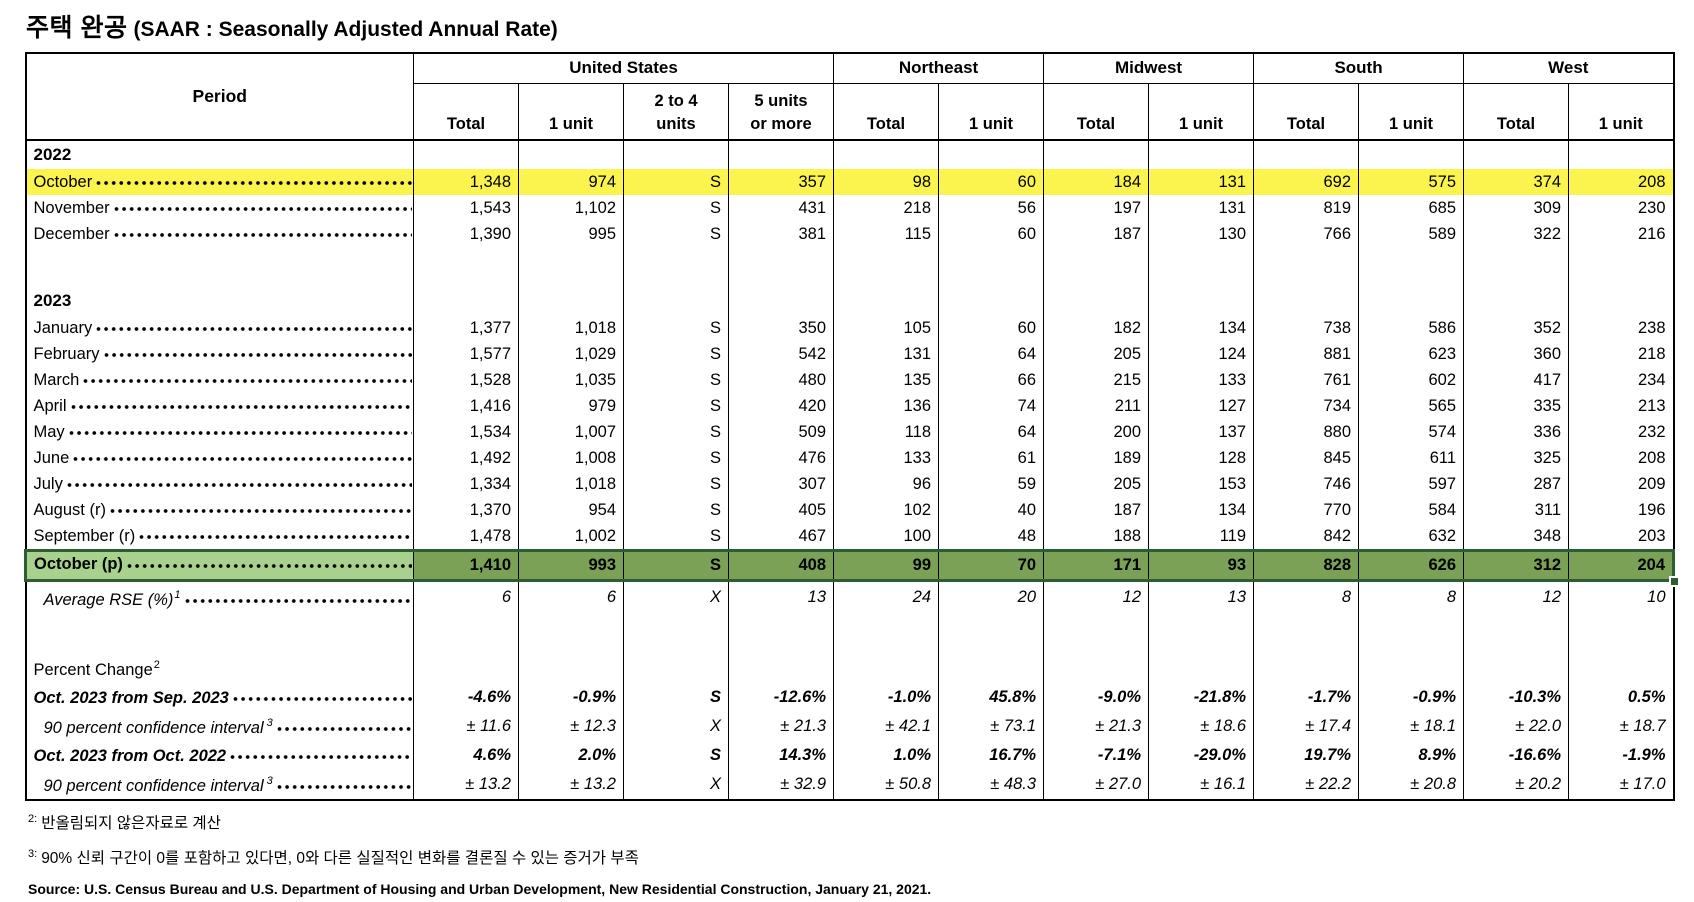 The image size is (1694, 902). Describe the element at coordinates (991, 697) in the screenshot. I see `value-cell: 45.8%` at that location.